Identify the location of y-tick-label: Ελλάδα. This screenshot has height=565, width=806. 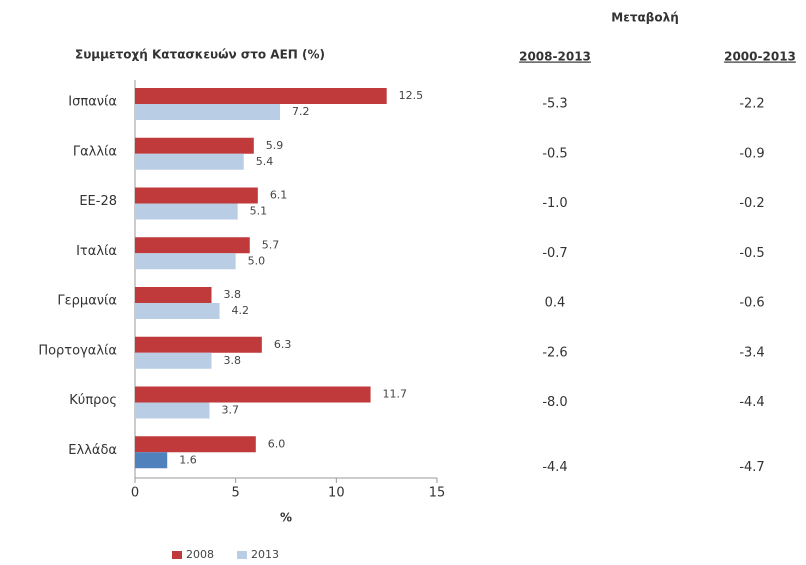
(92, 450).